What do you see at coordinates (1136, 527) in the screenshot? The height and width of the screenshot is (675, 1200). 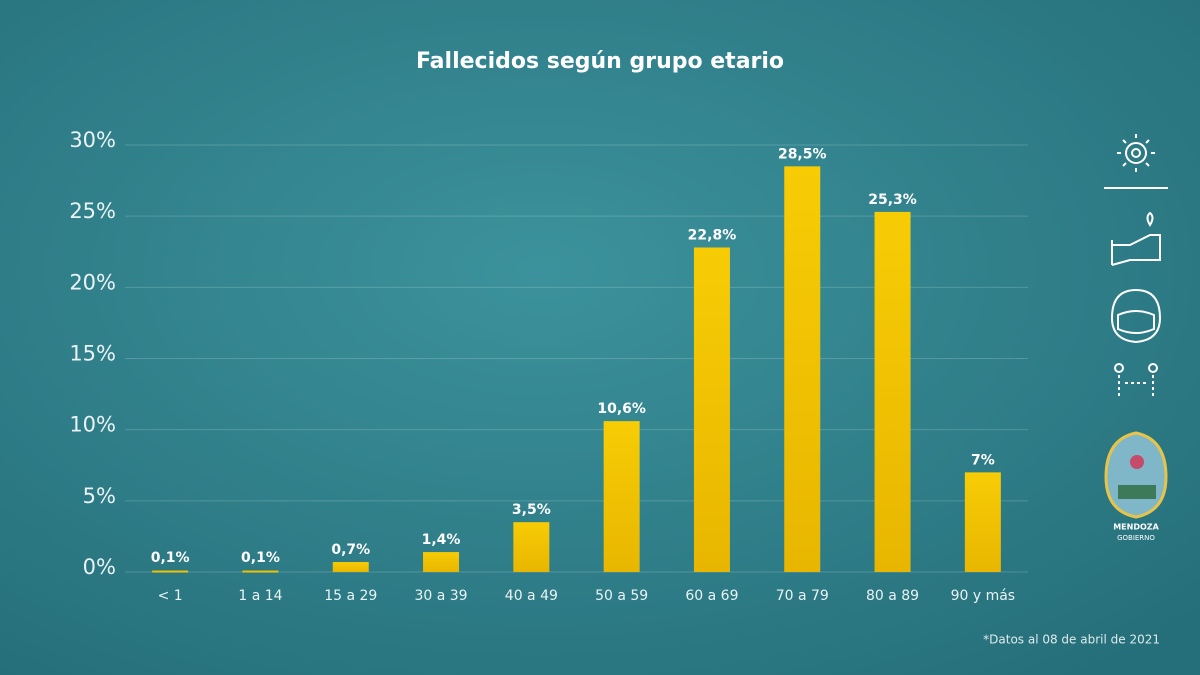 I see `logo-name: MENDOZA` at bounding box center [1136, 527].